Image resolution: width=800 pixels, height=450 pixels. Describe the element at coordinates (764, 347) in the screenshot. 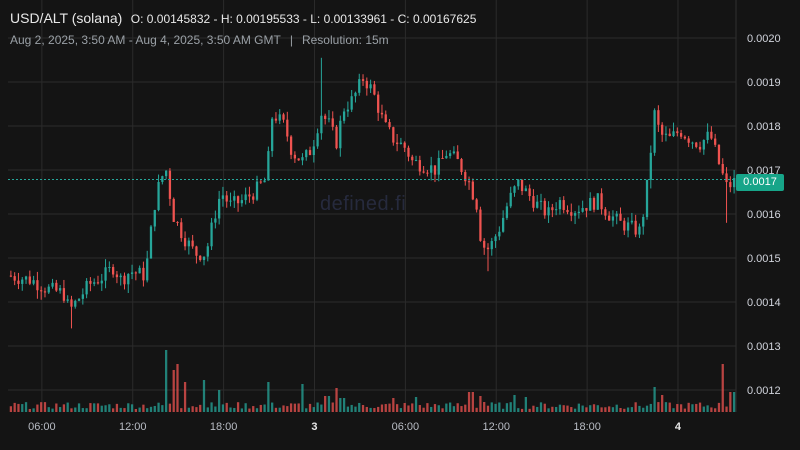

I see `y-tick-label: 0.0013` at that location.